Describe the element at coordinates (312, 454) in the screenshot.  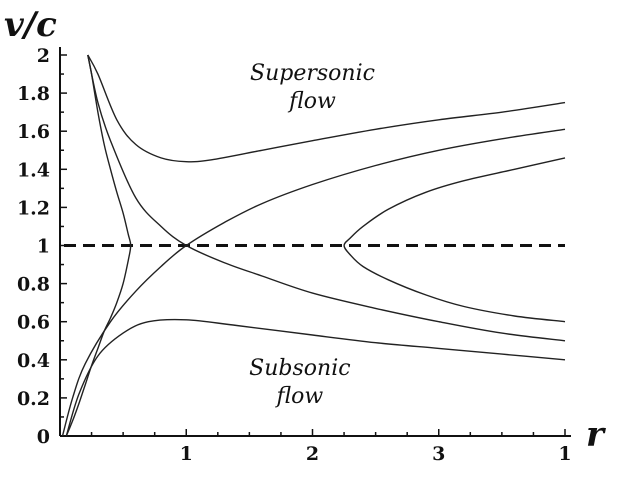
I see `x-tick-label: 2` at that location.